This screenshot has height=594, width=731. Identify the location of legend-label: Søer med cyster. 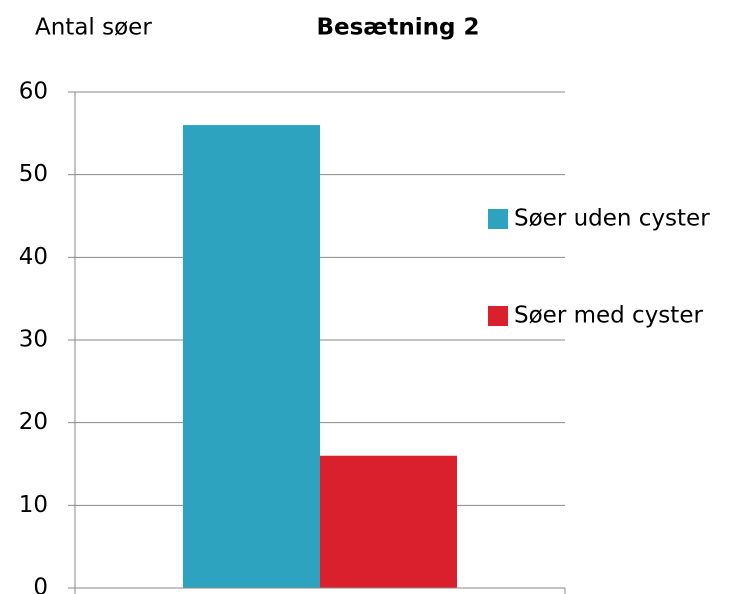
(608, 316).